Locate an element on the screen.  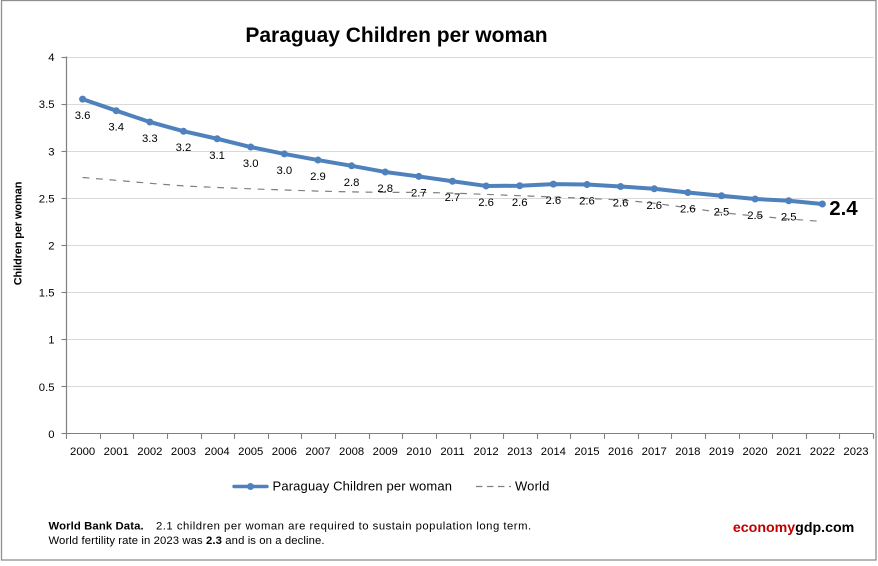
svg-text: 3.6 is located at coordinates (83, 116).